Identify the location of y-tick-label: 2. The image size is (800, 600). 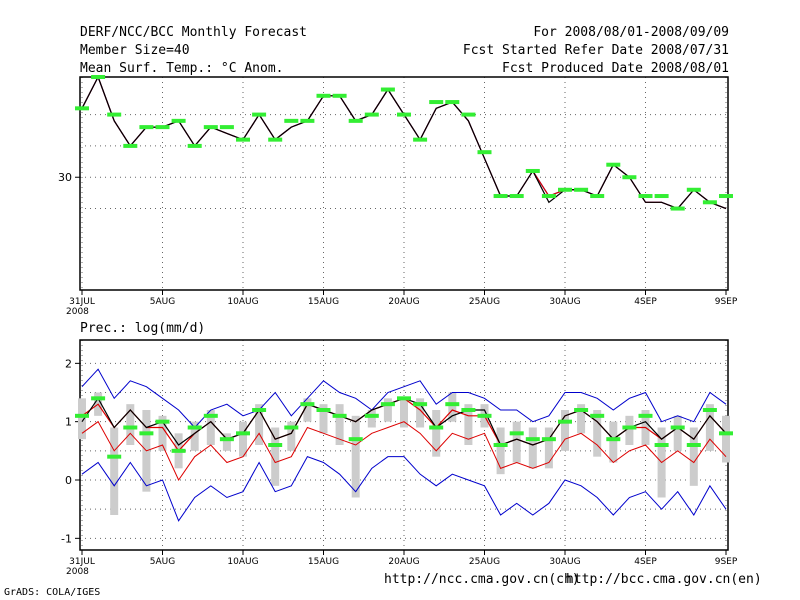
(68, 363).